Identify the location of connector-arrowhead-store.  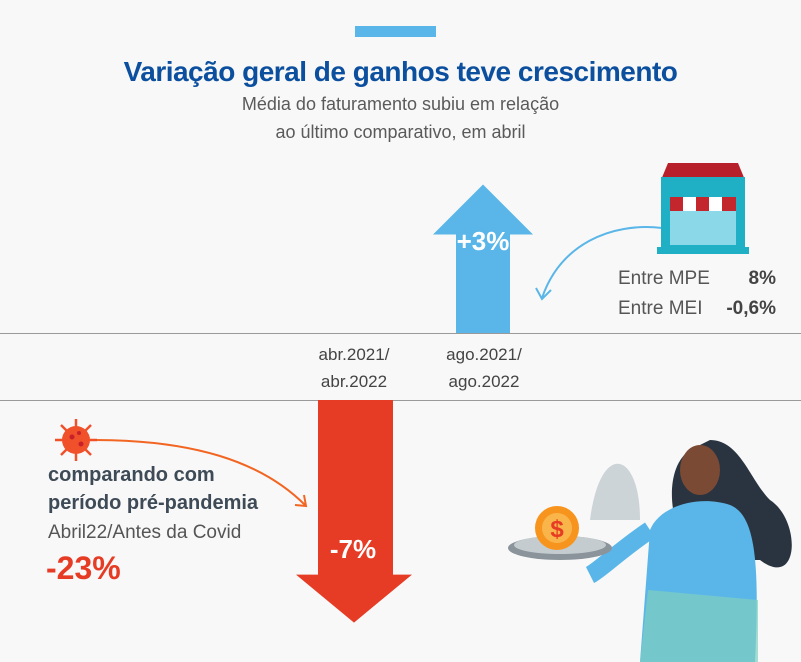
(543, 294).